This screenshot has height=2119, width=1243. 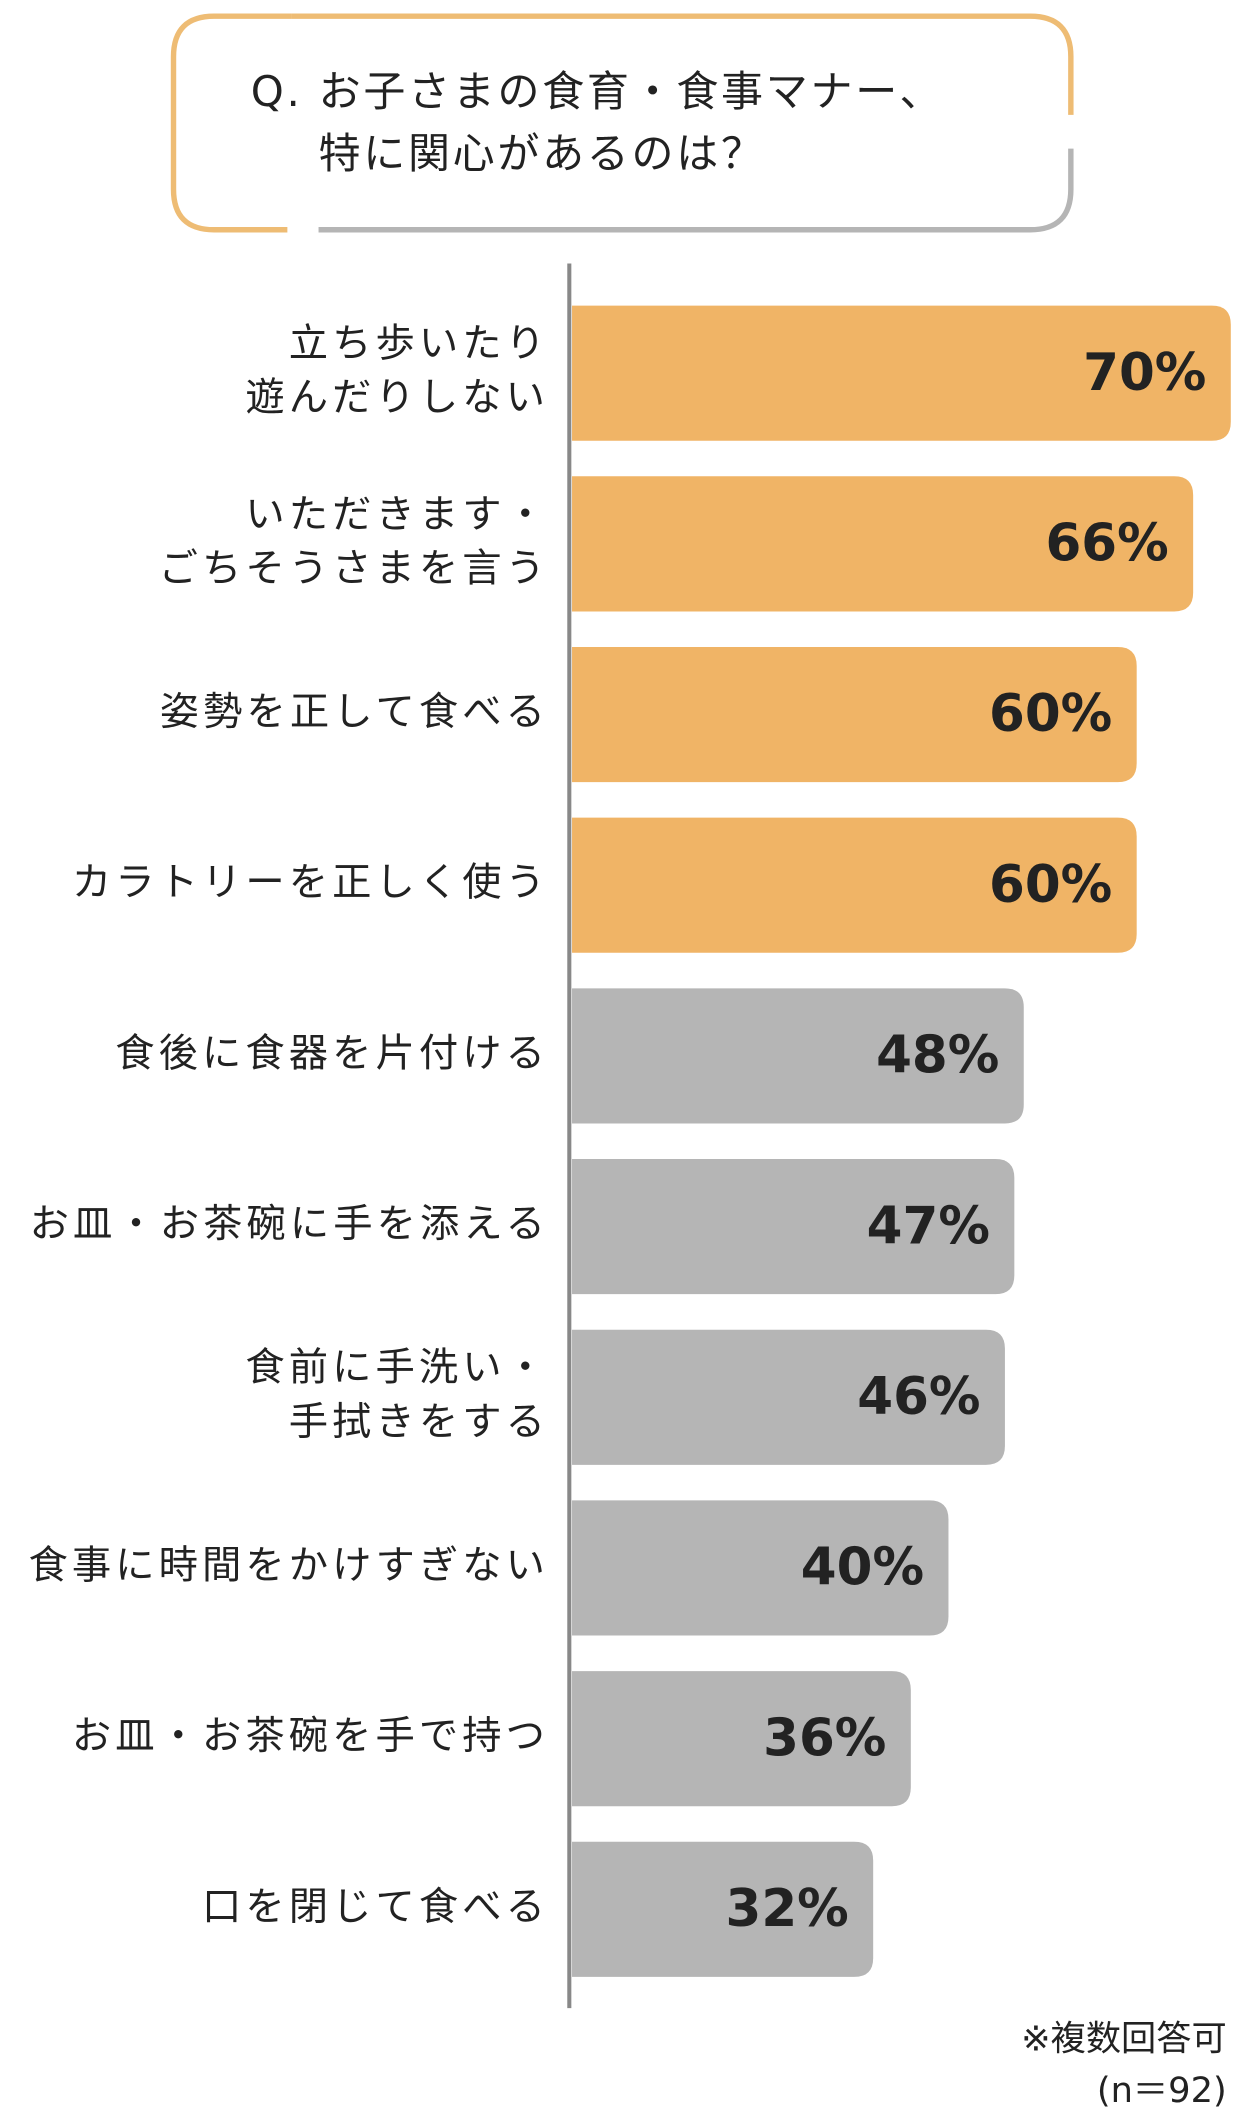 What do you see at coordinates (928, 1226) in the screenshot?
I see `value-label: 47%` at bounding box center [928, 1226].